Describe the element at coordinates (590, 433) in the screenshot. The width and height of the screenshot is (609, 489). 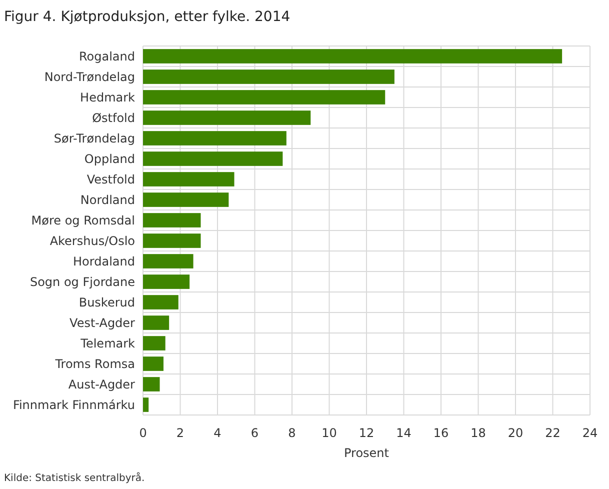
I see `x-tick-label: 24` at that location.